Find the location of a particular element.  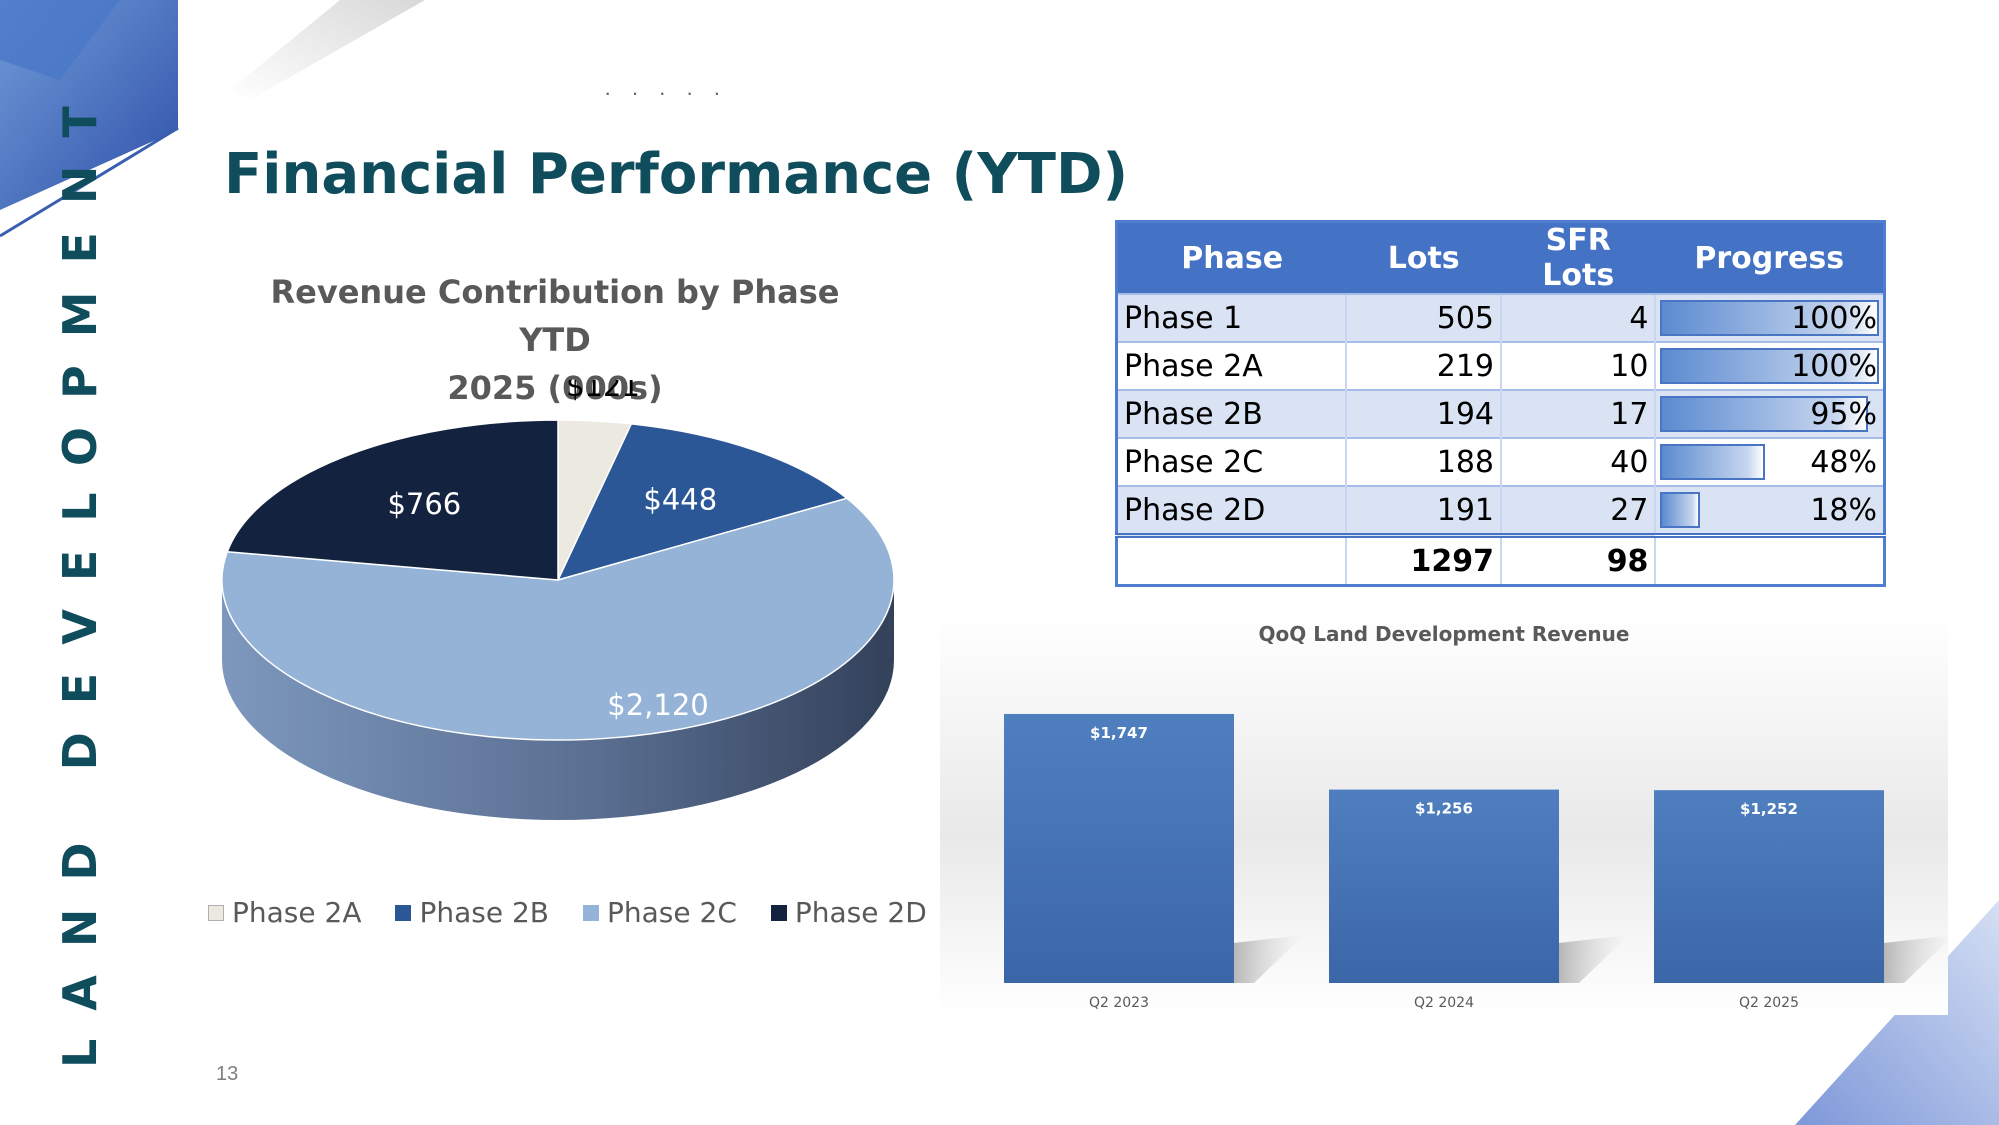

phase-cell: Phase 2C is located at coordinates (1231, 461).